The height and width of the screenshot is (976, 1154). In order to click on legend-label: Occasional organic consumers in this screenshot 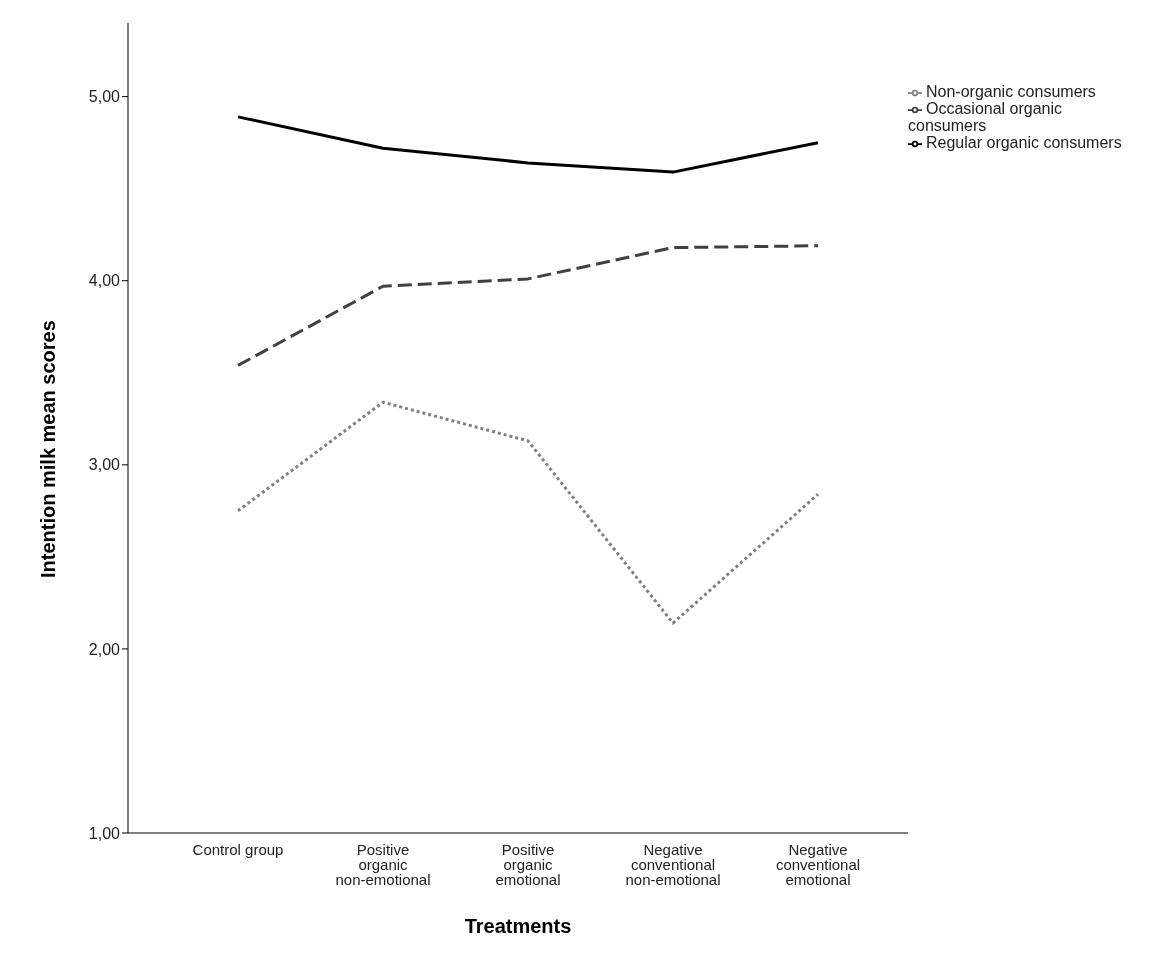, I will do `click(985, 117)`.